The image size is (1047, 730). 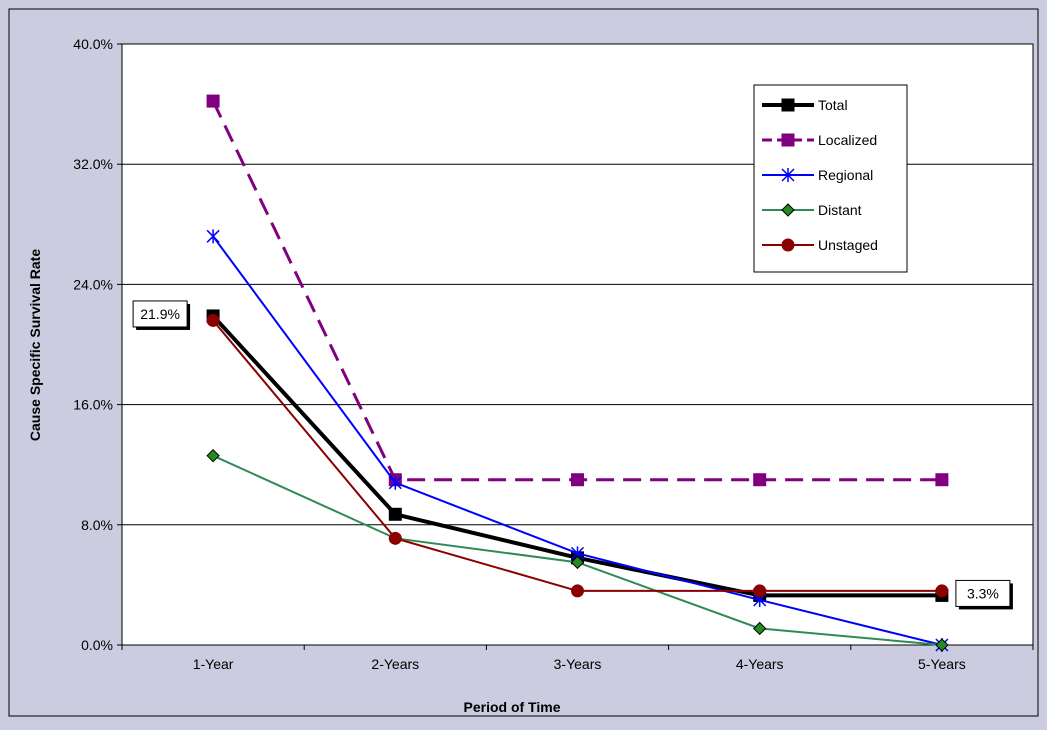 I want to click on data-label: 3.3%, so click(x=983, y=593).